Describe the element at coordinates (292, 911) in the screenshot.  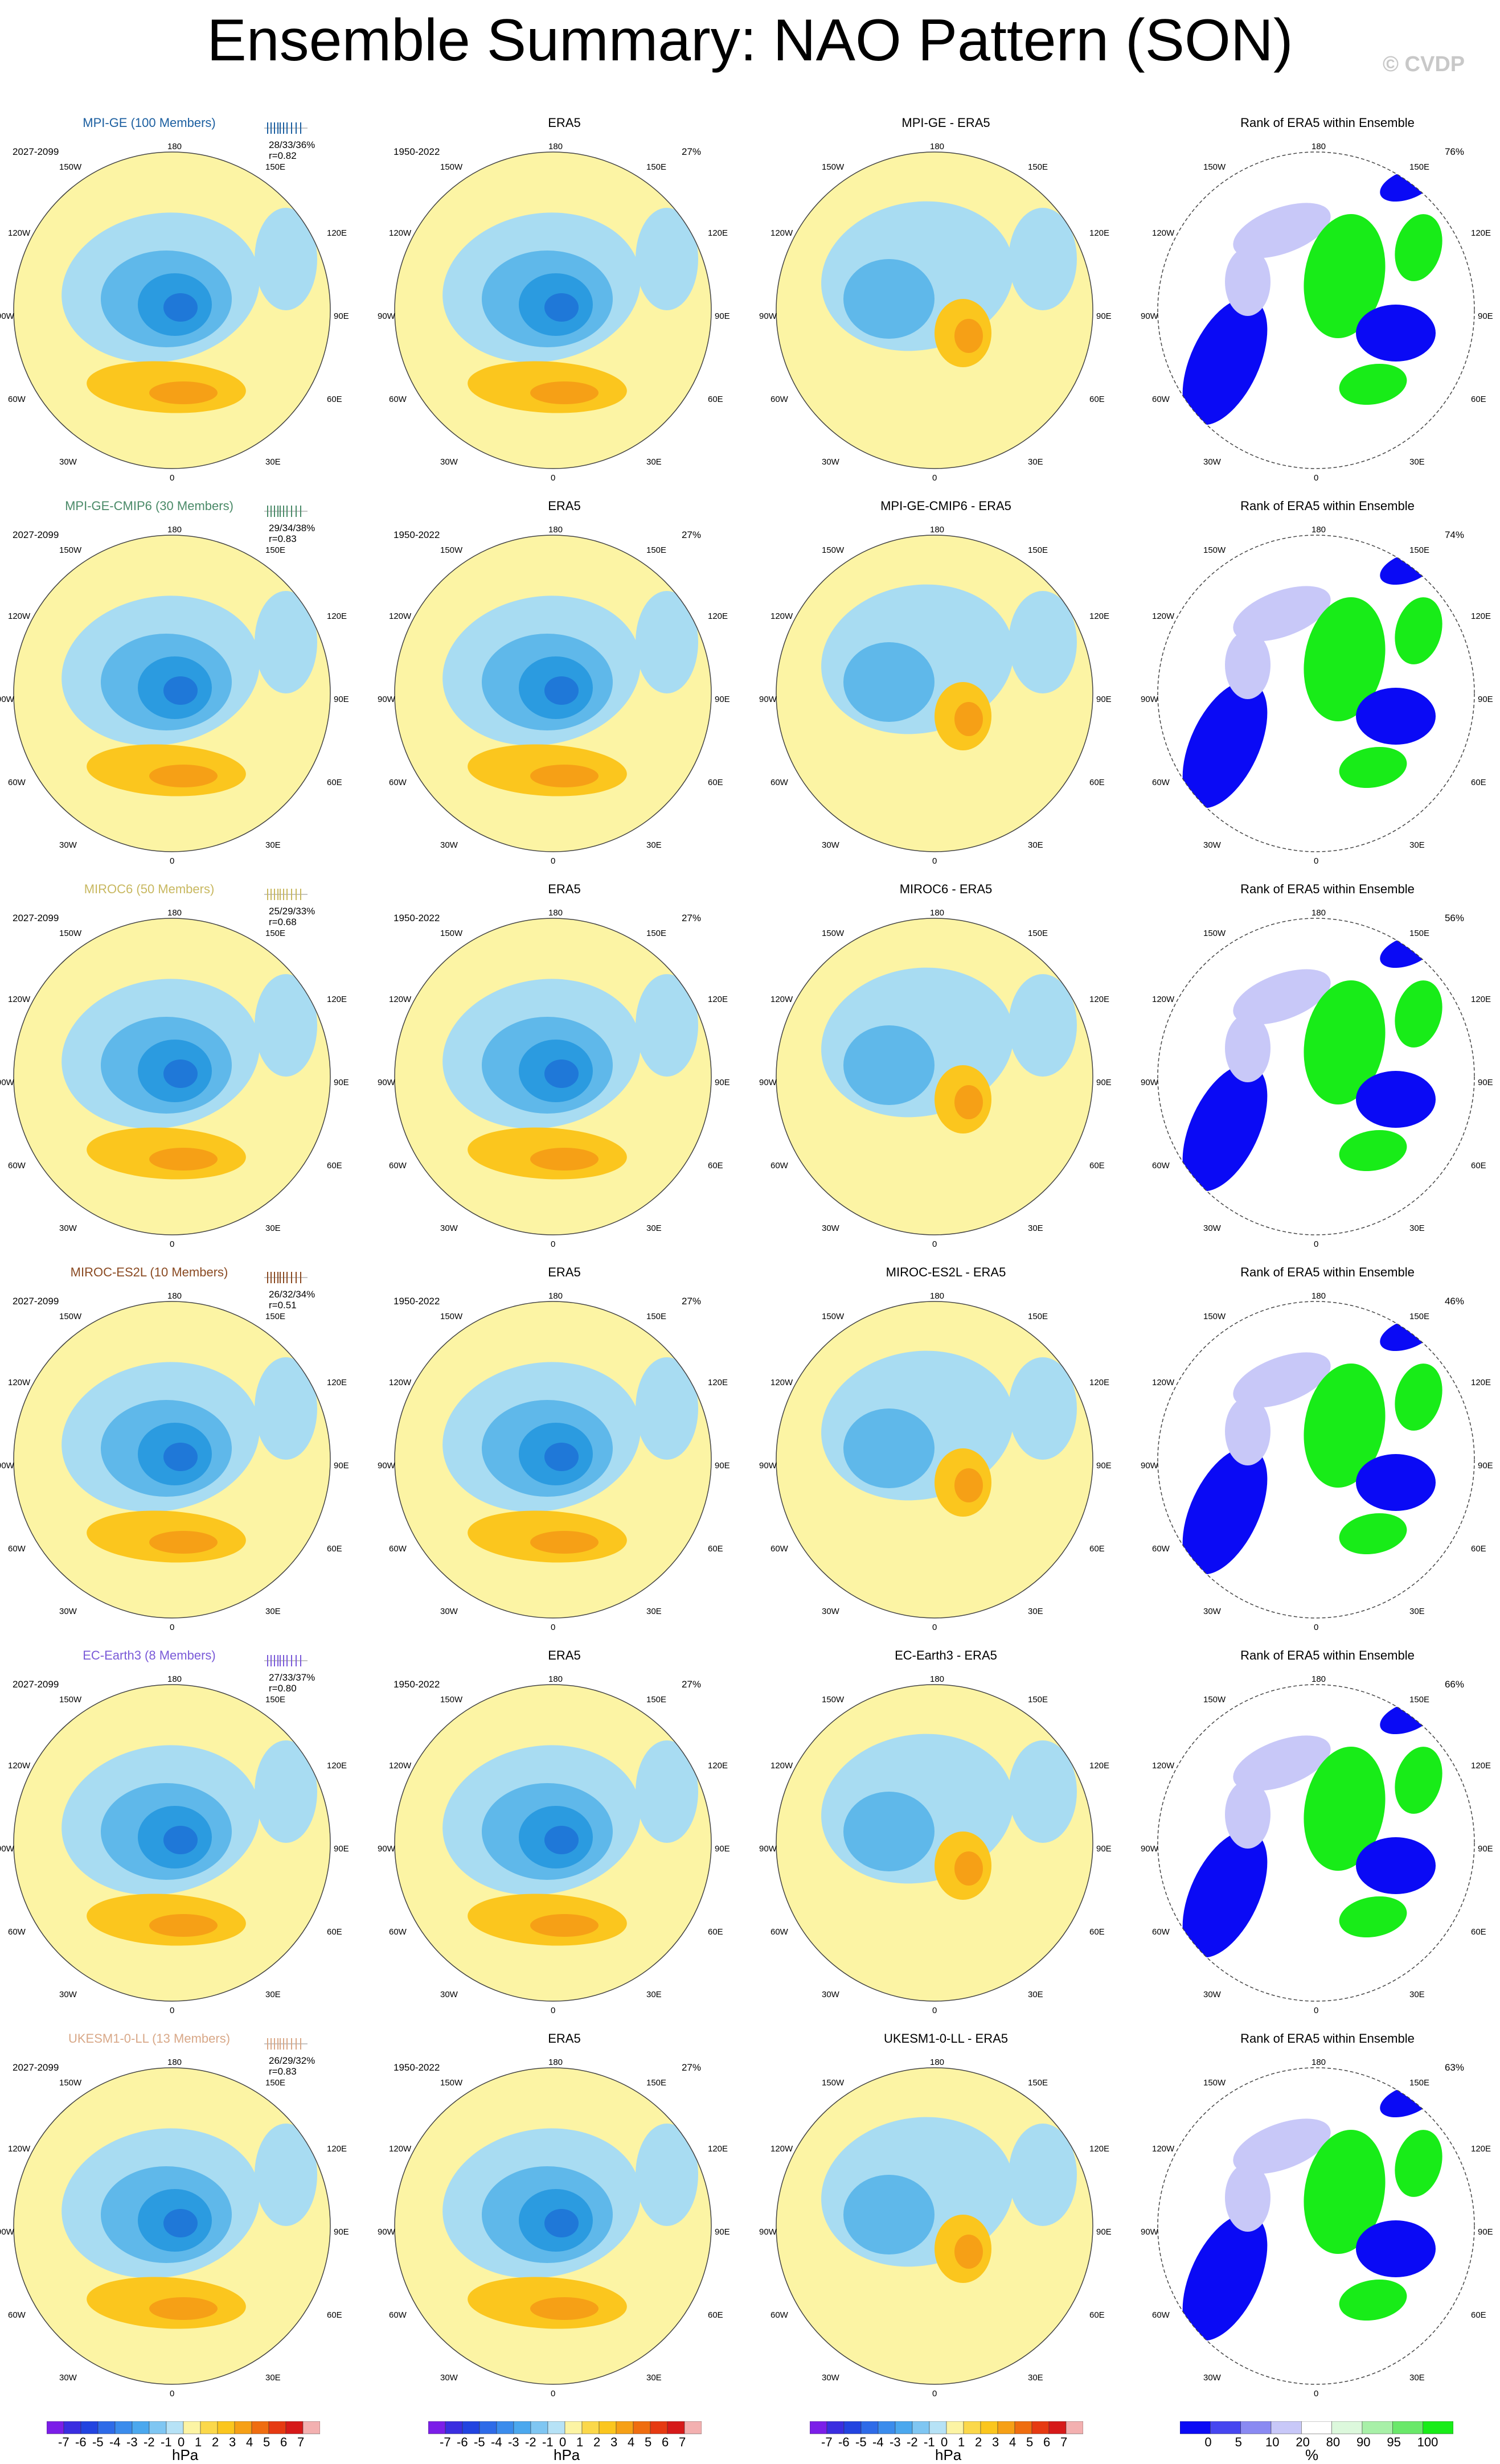
I see `stats-percentiles: 25/29/33%` at that location.